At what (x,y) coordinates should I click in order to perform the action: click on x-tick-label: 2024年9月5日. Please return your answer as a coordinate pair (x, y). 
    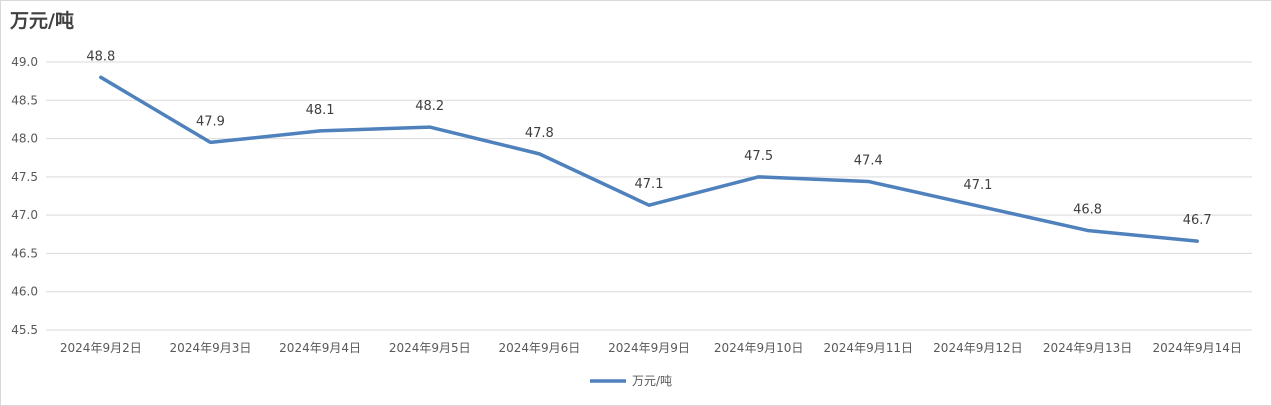
    Looking at the image, I should click on (430, 348).